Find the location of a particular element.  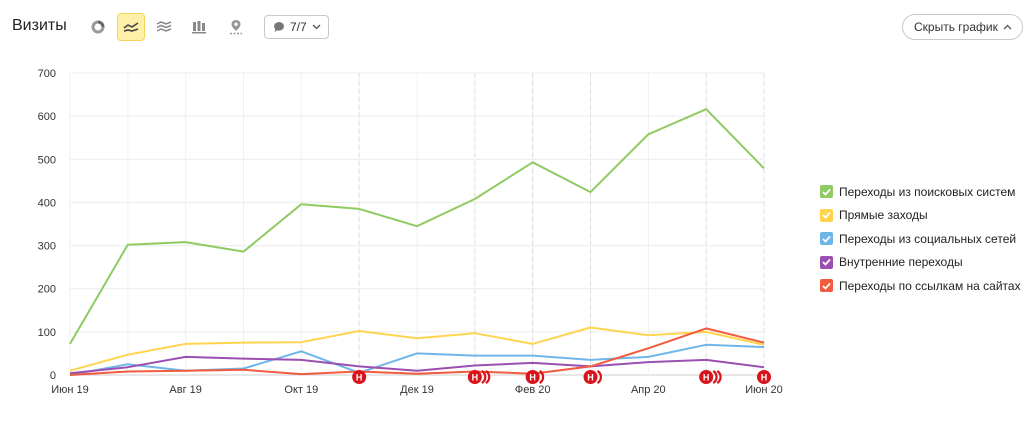

legend-item: Внутренние переходы is located at coordinates (920, 263).